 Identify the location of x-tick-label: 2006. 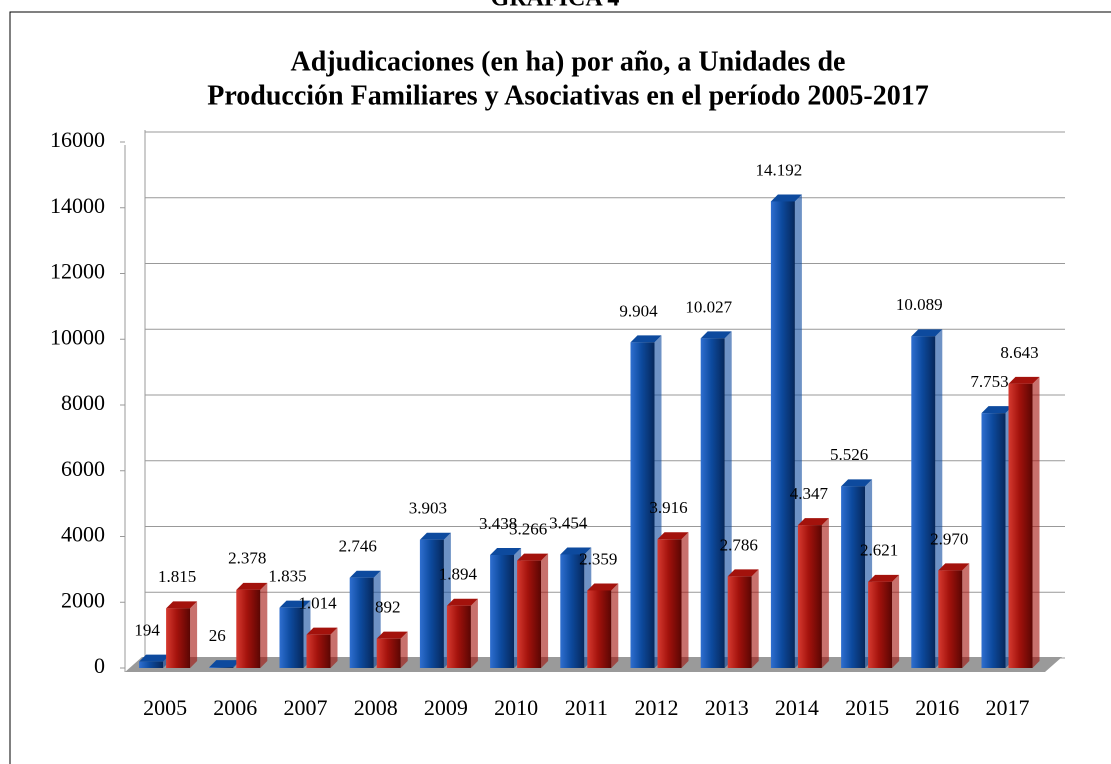
(235, 707).